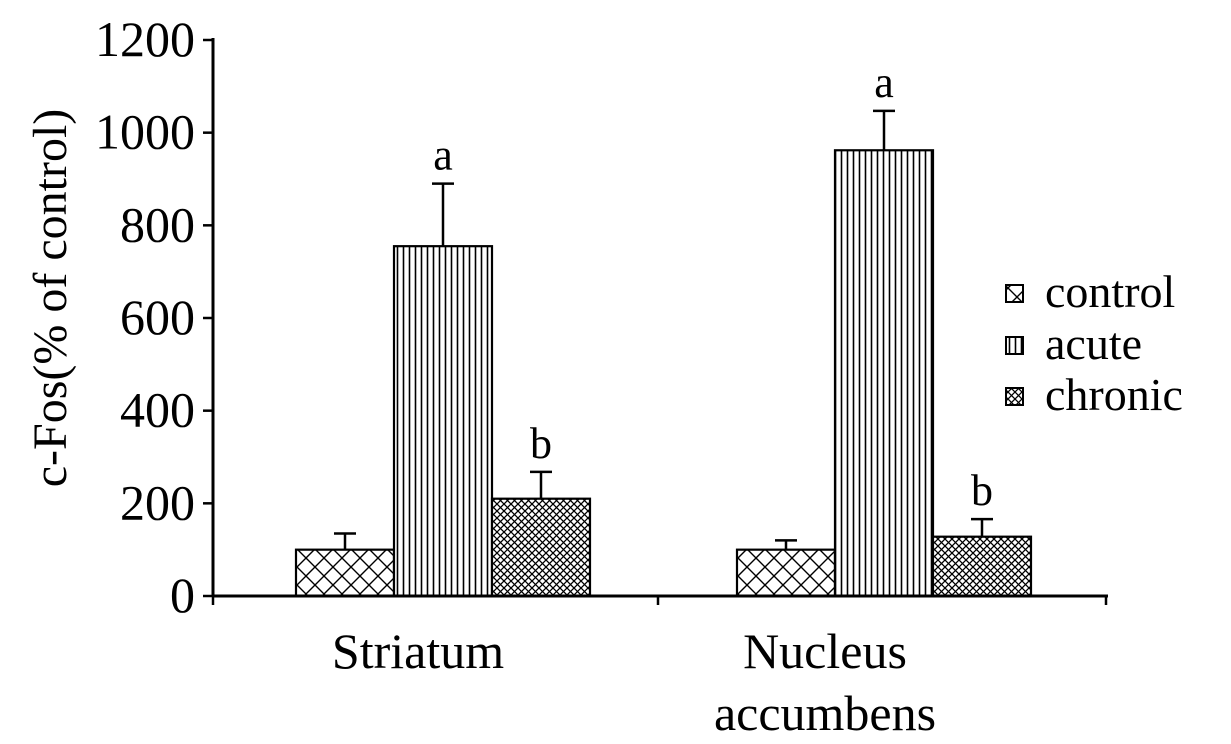 This screenshot has height=744, width=1231. What do you see at coordinates (418, 651) in the screenshot?
I see `x-category-label-0-0: Striatum` at bounding box center [418, 651].